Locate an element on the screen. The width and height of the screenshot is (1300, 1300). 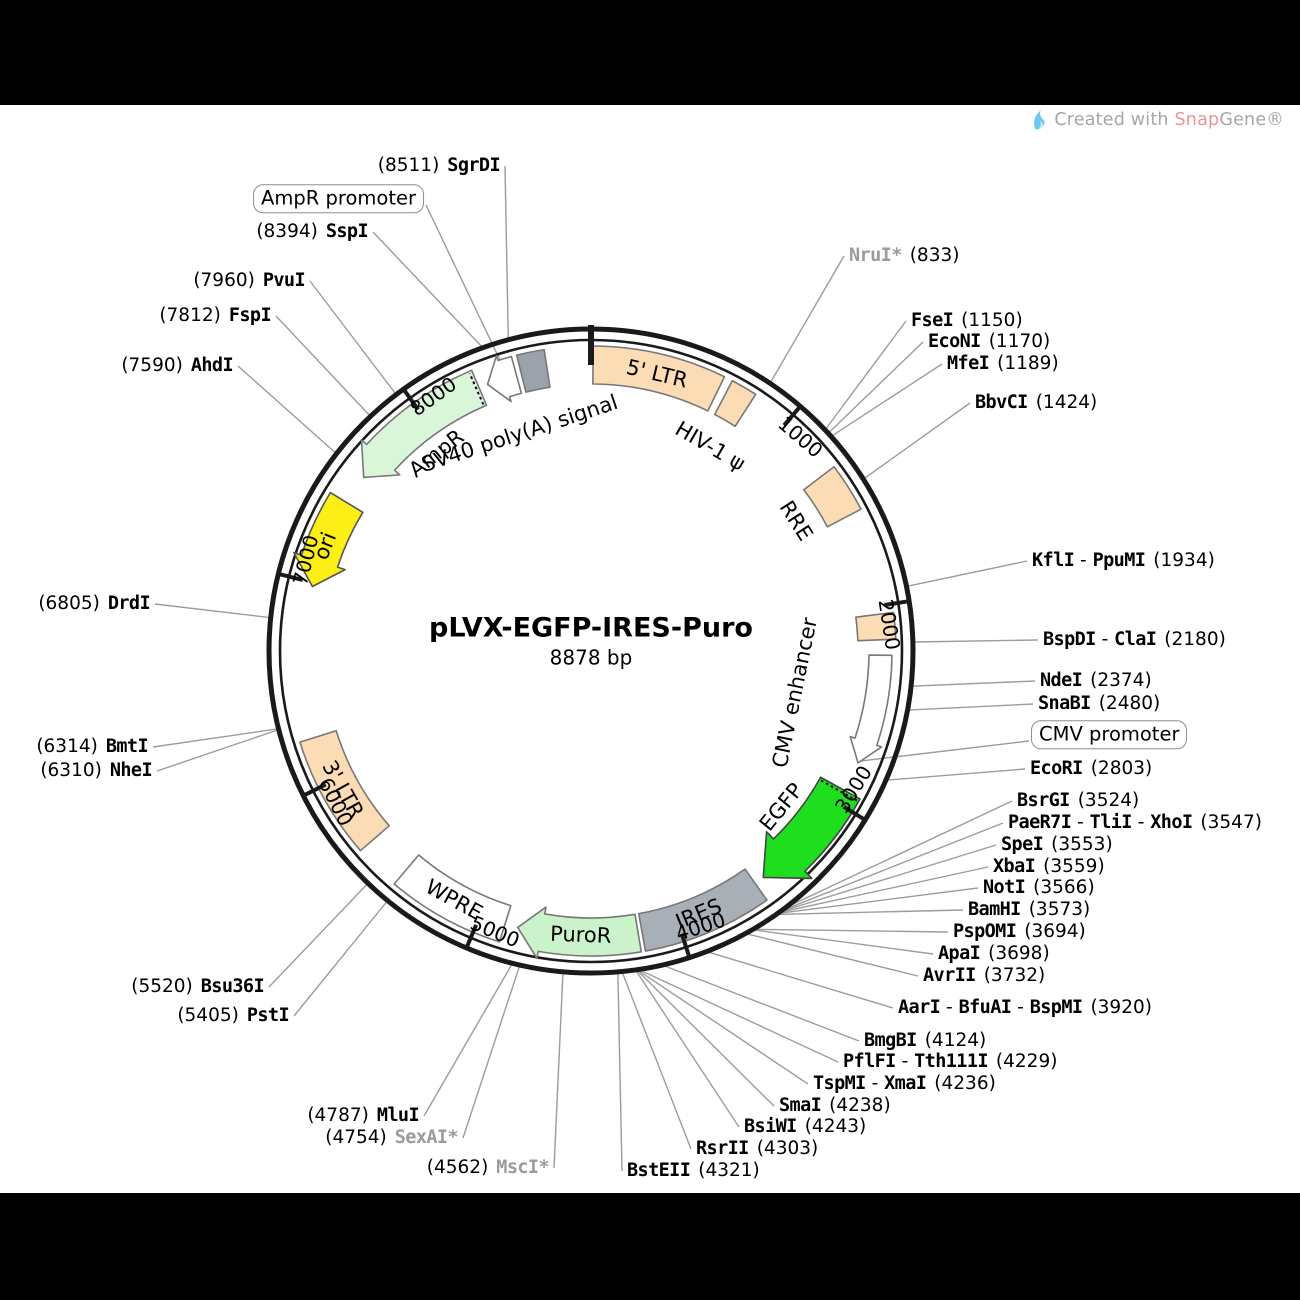
site-label-aari-bfuai-bspmi: AarI - BfuAI - BspMI (3920) is located at coordinates (1025, 1007).